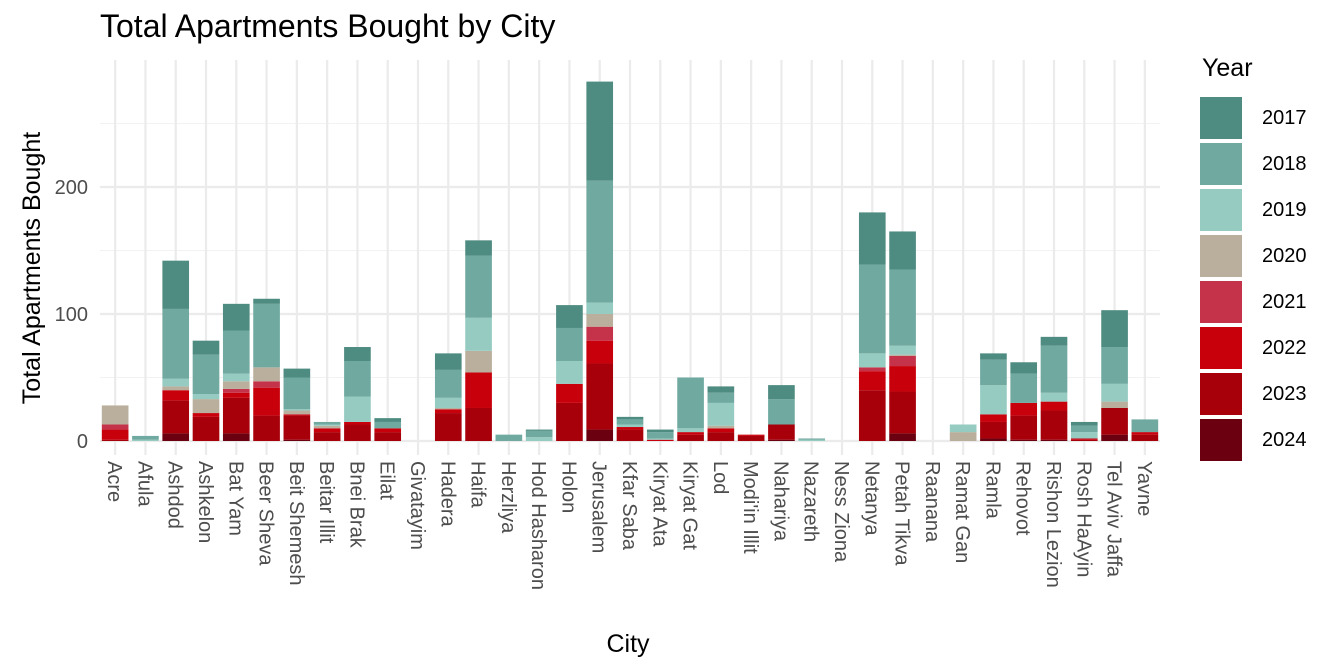 The width and height of the screenshot is (1344, 672). Describe the element at coordinates (1145, 437) in the screenshot. I see `bar-yavne-2023` at that location.